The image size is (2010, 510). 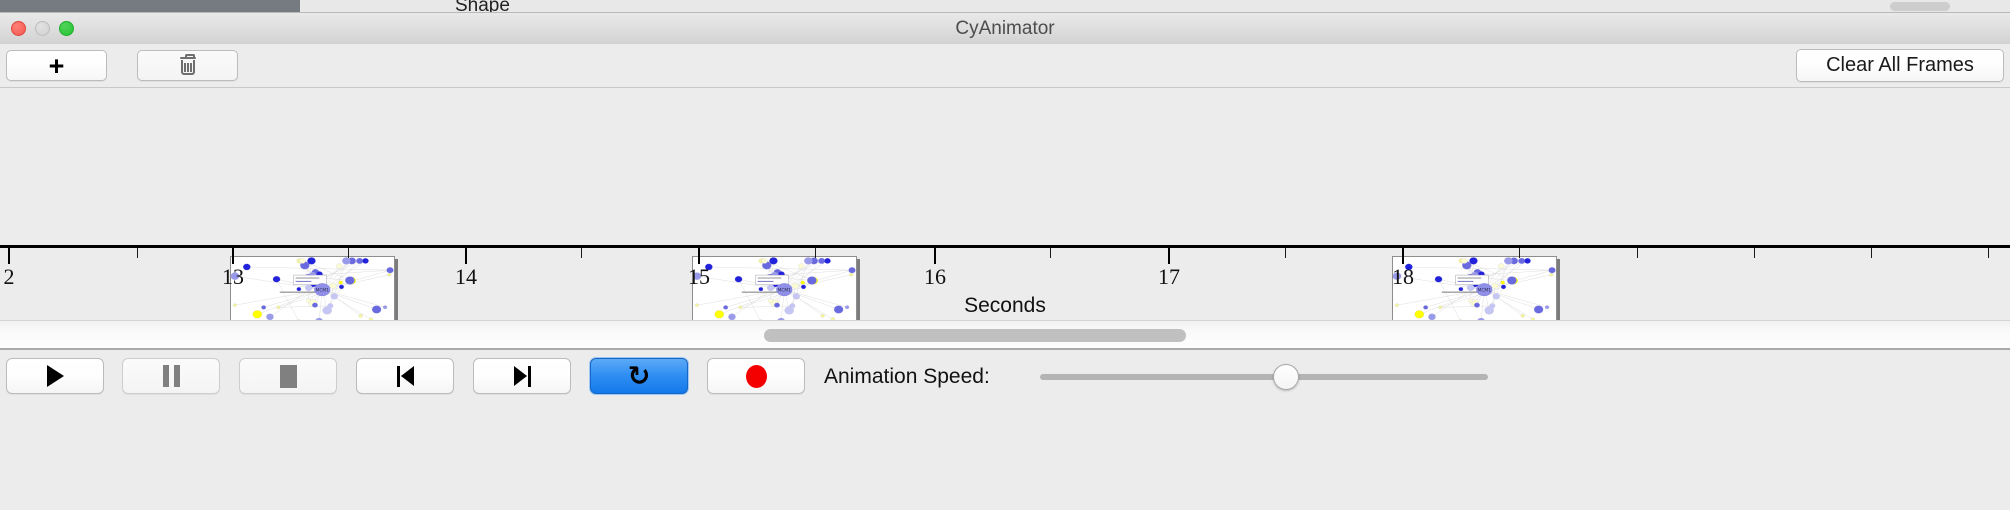 What do you see at coordinates (1403, 276) in the screenshot?
I see `timeline-tick-label: 18` at bounding box center [1403, 276].